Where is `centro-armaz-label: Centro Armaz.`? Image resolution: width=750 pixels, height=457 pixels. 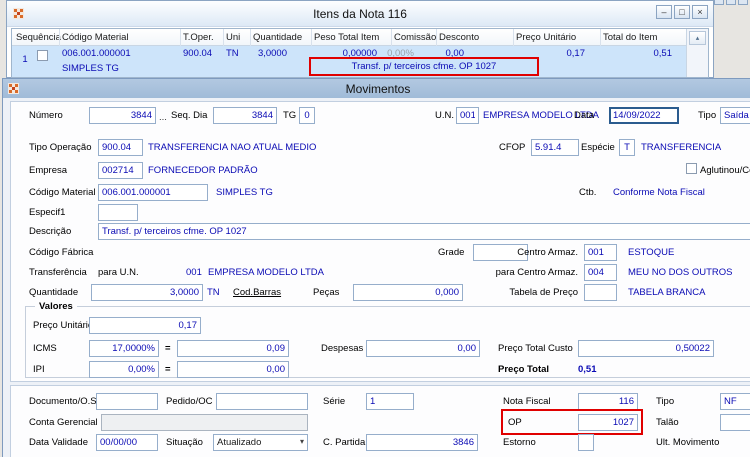 centro-armaz-label: Centro Armaz. is located at coordinates (547, 252).